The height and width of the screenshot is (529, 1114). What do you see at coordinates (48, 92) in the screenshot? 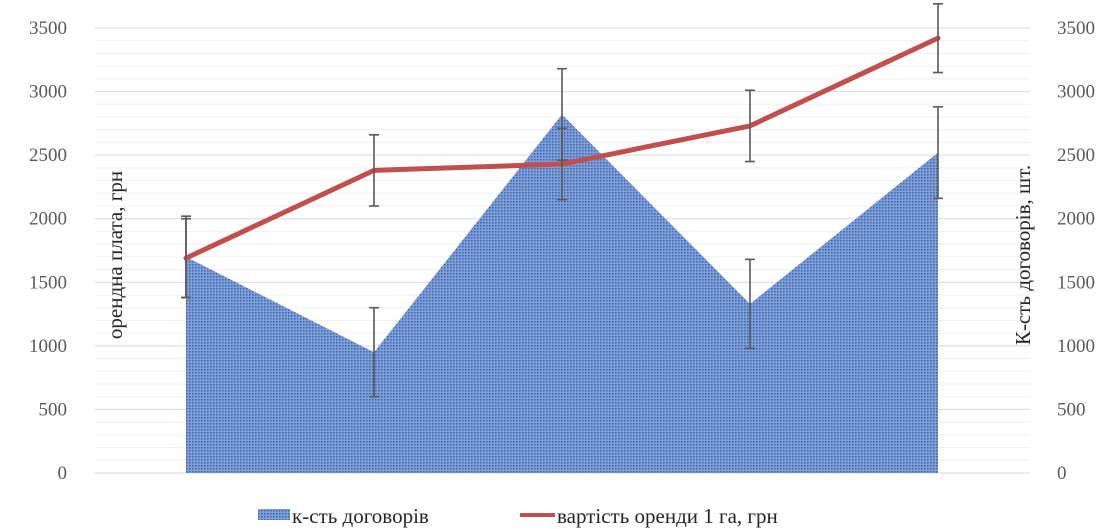
I see `y-tick-label-left: 3000` at bounding box center [48, 92].